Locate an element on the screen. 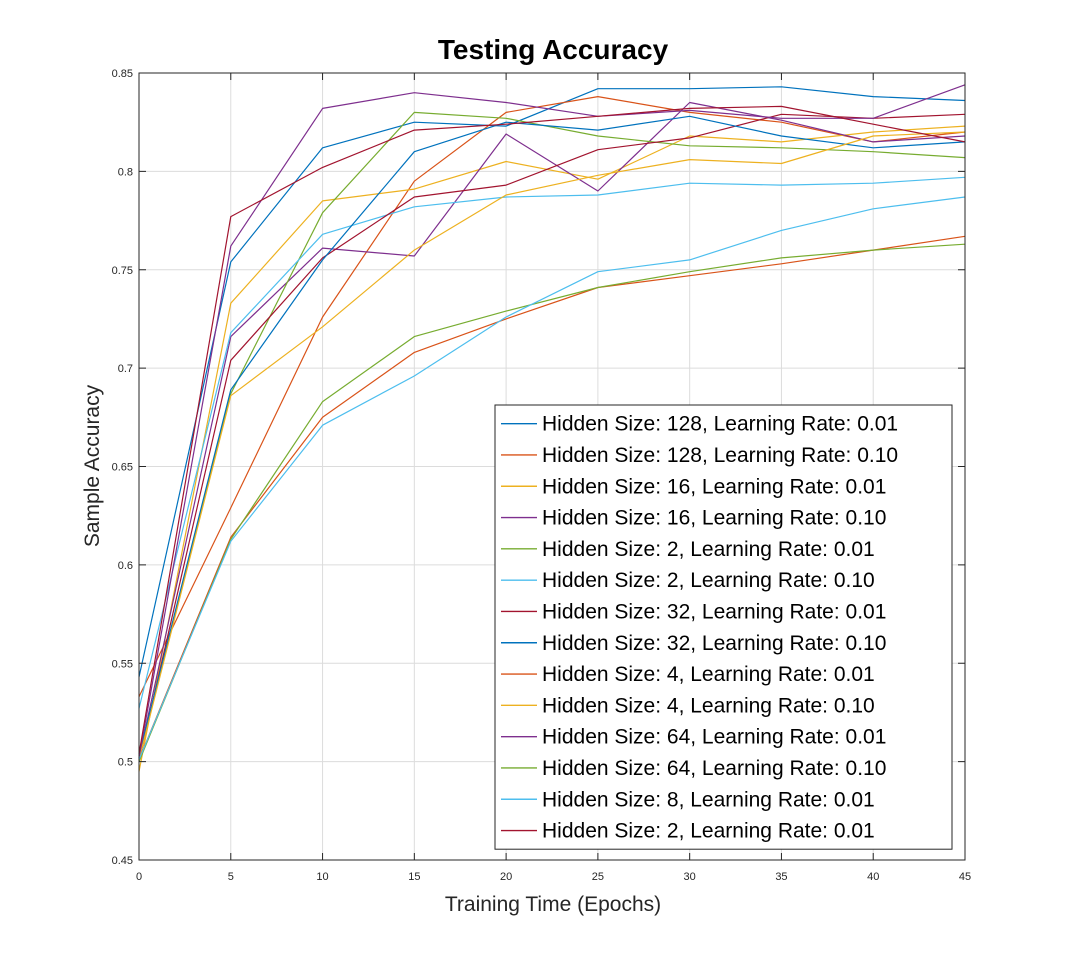 The image size is (1067, 974). legend-entry: Hidden Size: 32, Learning Rate: 0.10 is located at coordinates (714, 643).